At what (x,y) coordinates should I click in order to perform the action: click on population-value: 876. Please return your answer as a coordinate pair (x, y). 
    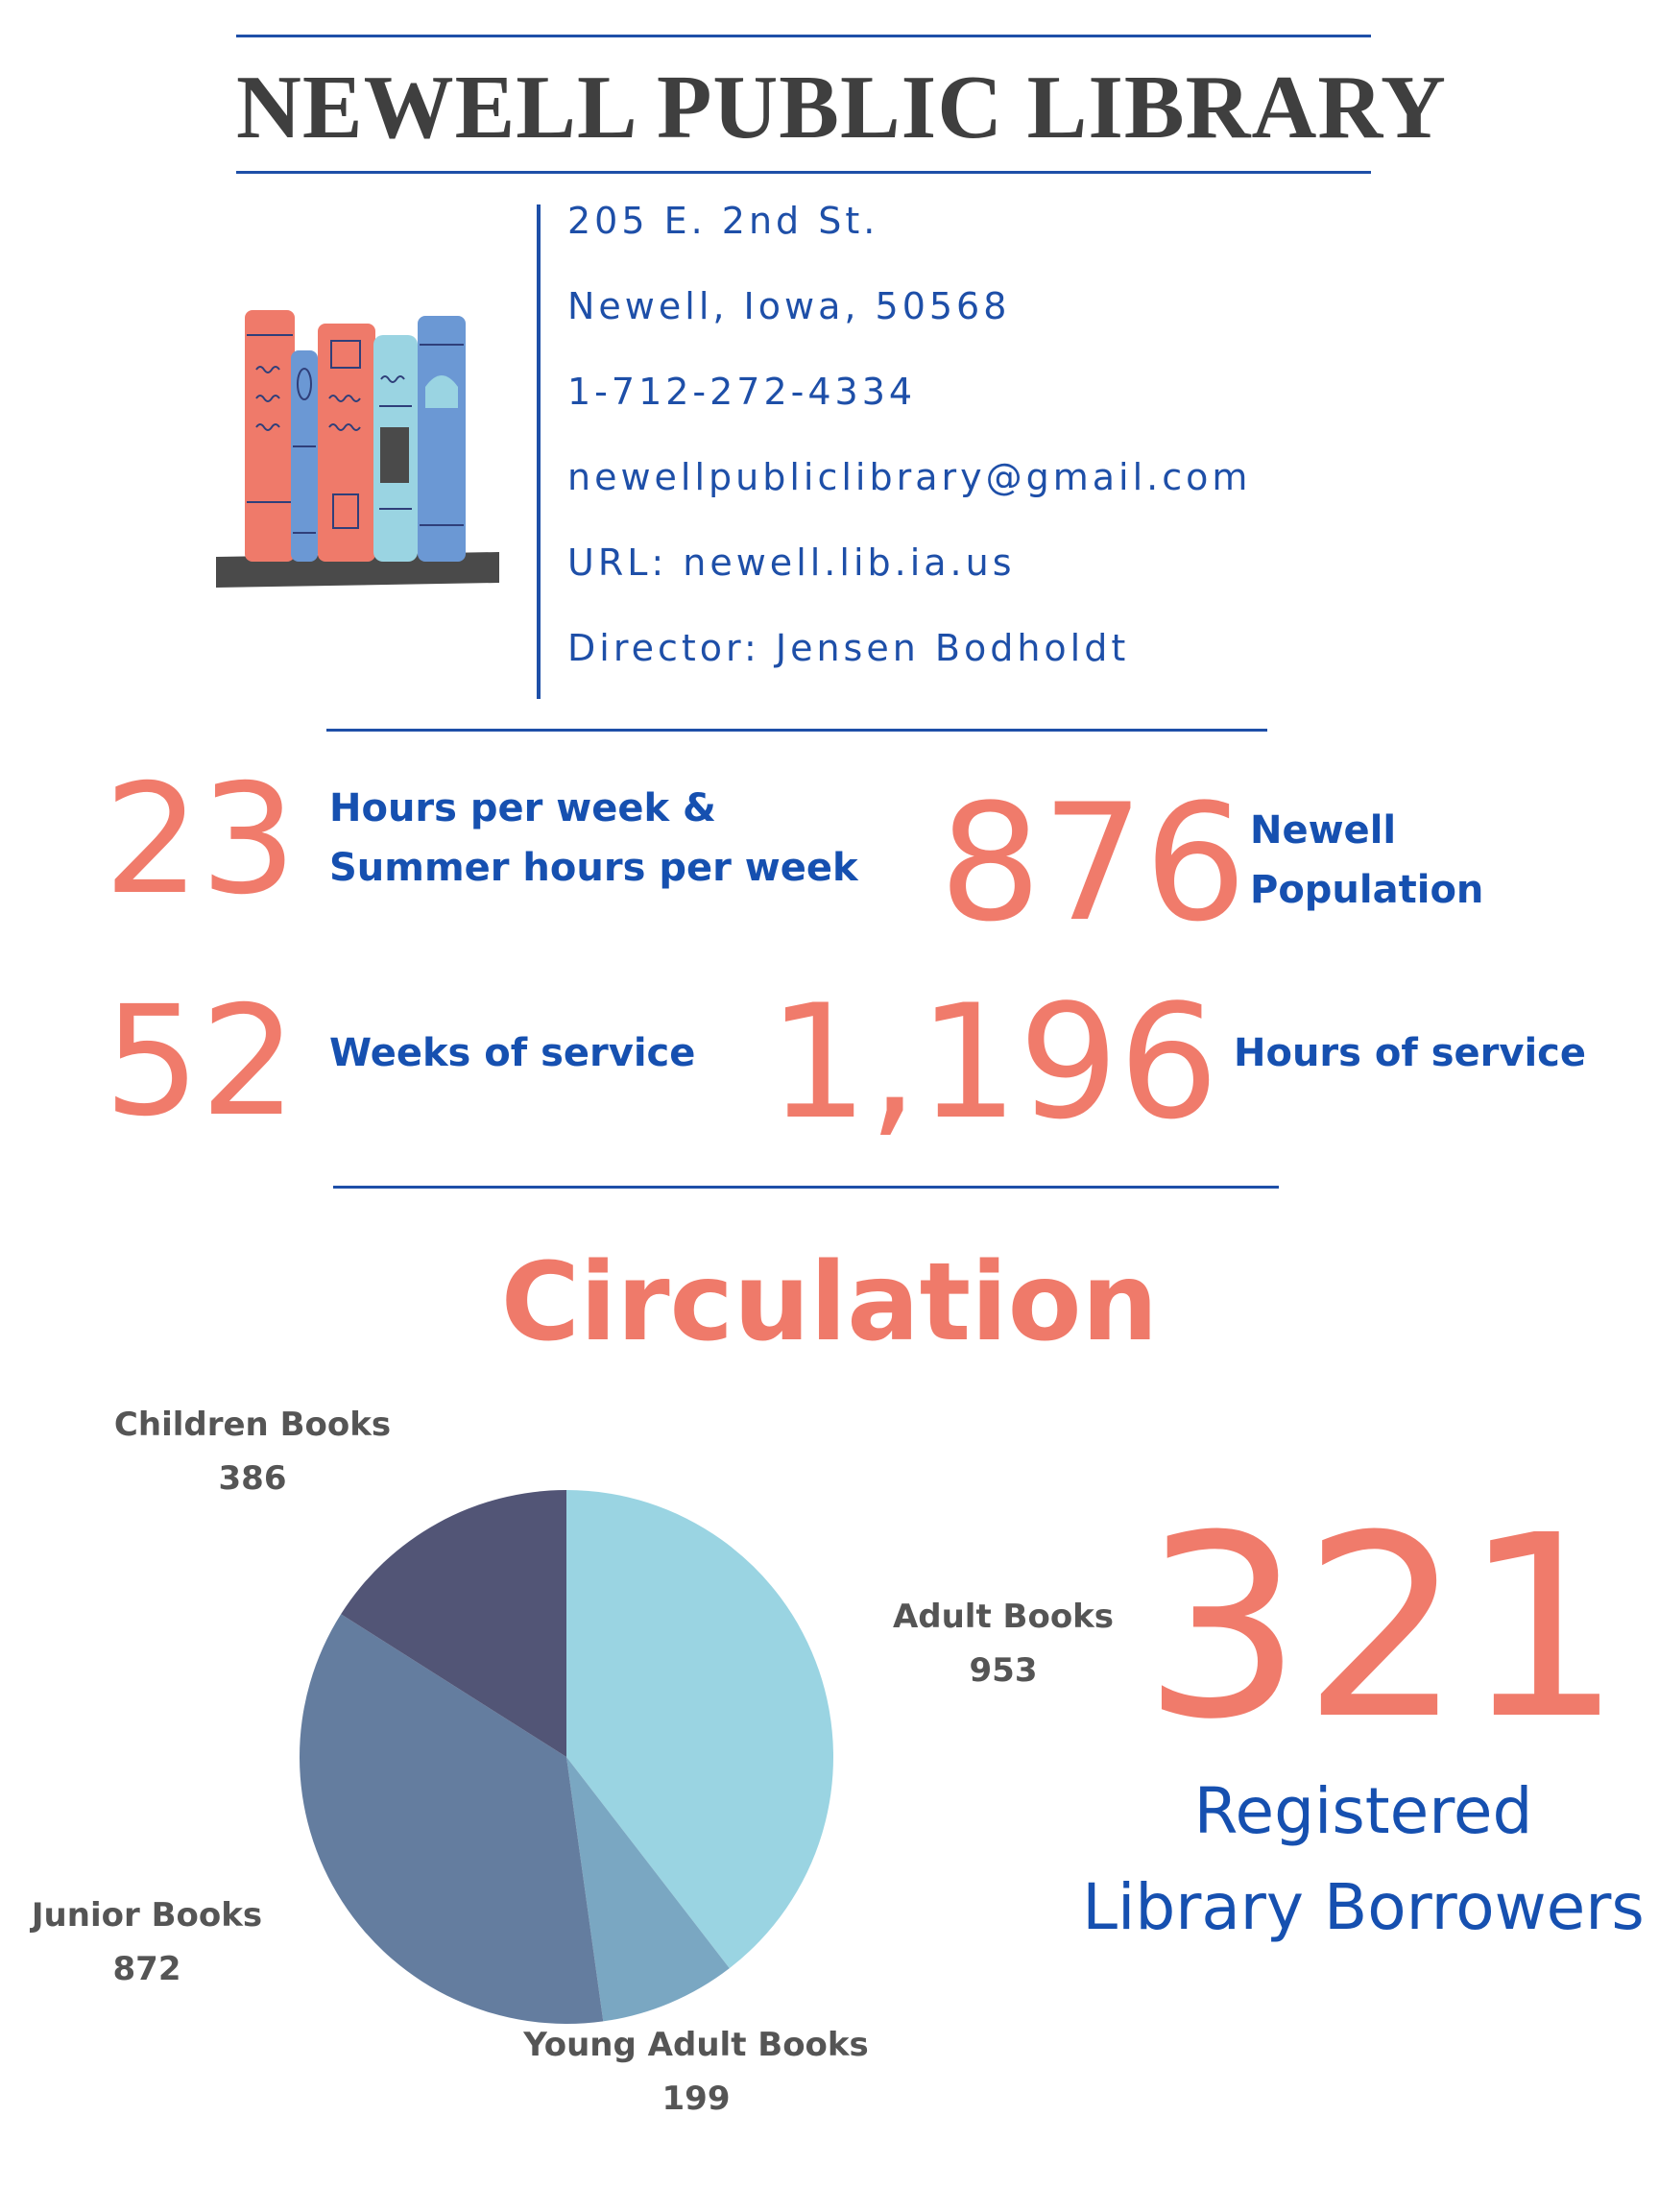
    Looking at the image, I should click on (1093, 863).